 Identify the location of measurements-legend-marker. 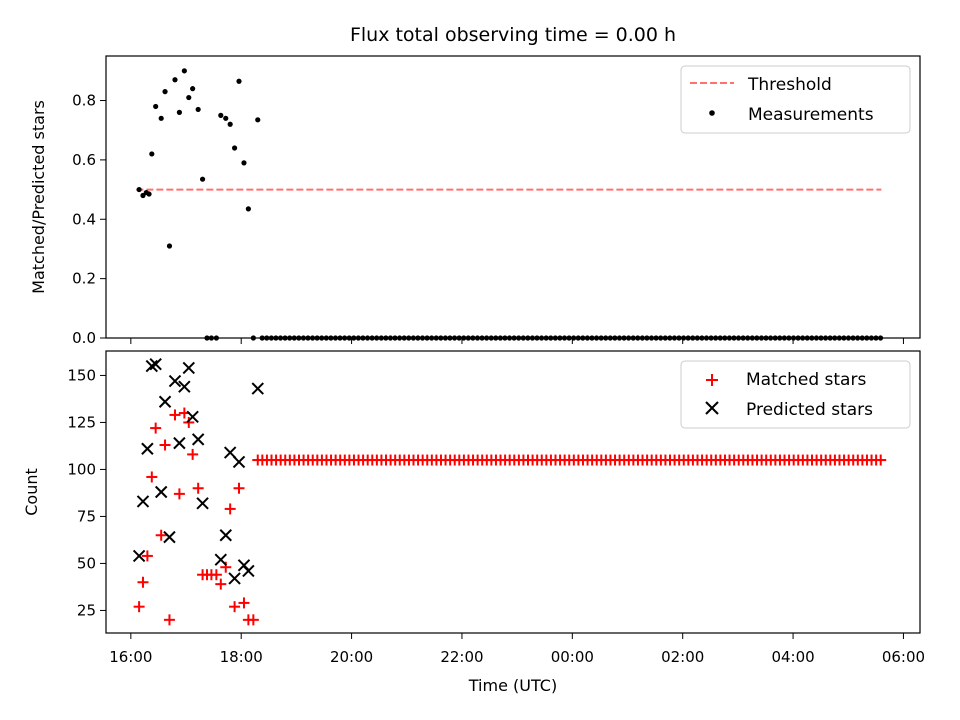
(712, 113).